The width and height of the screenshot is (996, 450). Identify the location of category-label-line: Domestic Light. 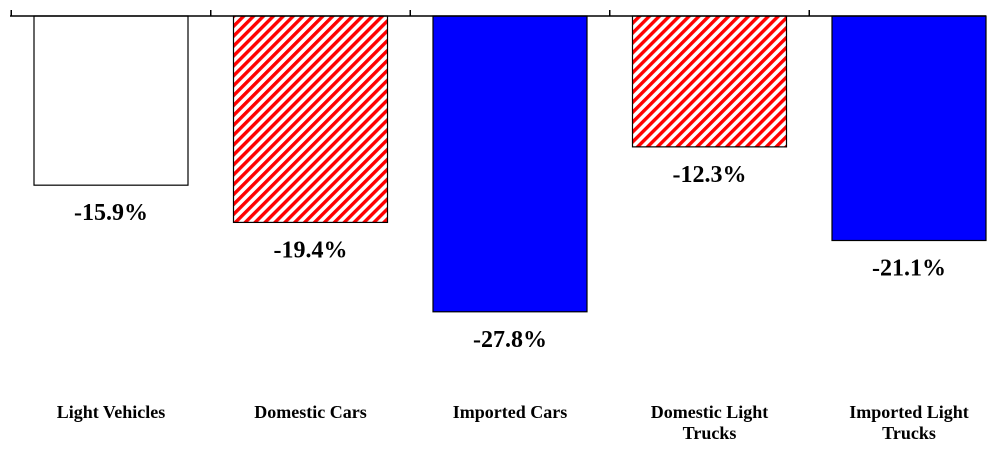
(709, 412).